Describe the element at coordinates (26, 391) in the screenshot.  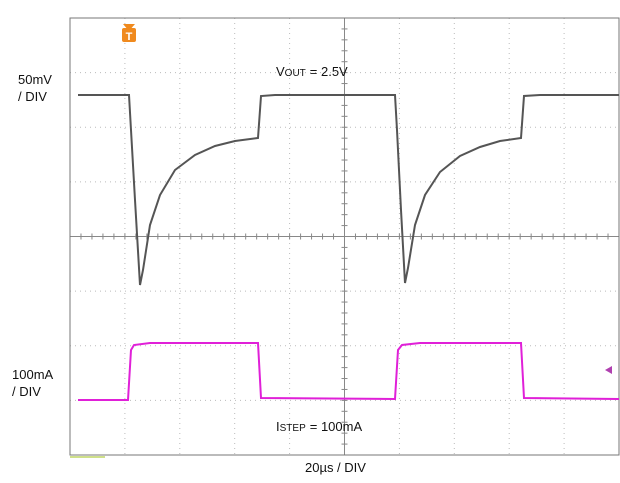
I see `channel2-unit: / DIV` at that location.